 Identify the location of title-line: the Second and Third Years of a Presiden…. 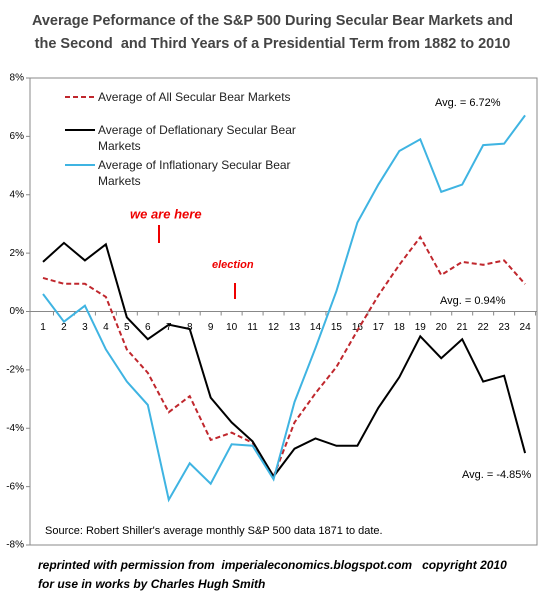
(272, 44).